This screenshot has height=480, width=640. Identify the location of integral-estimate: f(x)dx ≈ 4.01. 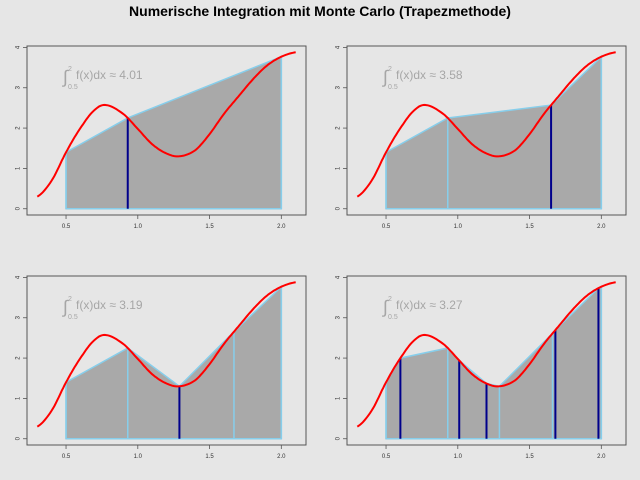
(109, 75).